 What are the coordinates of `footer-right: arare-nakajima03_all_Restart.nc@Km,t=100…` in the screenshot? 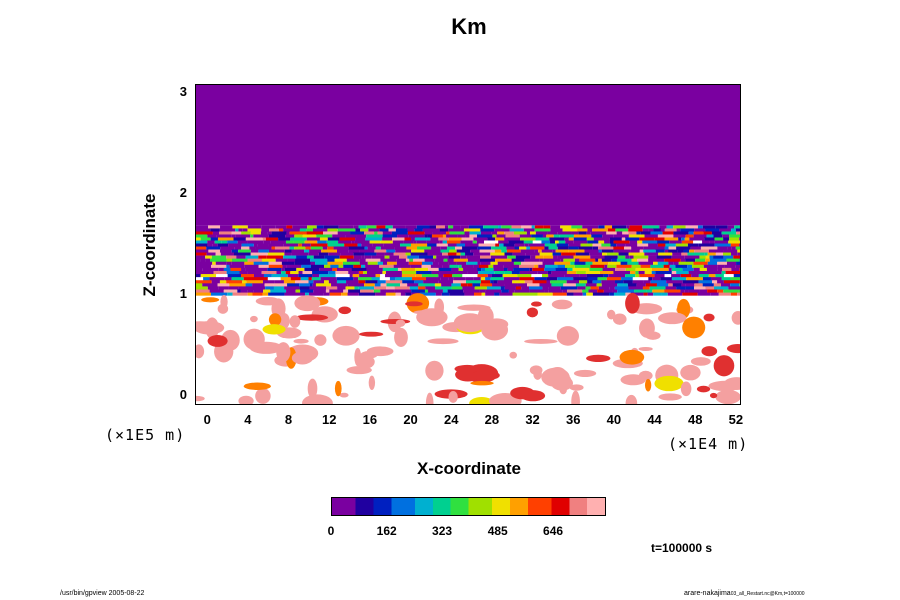 It's located at (744, 593).